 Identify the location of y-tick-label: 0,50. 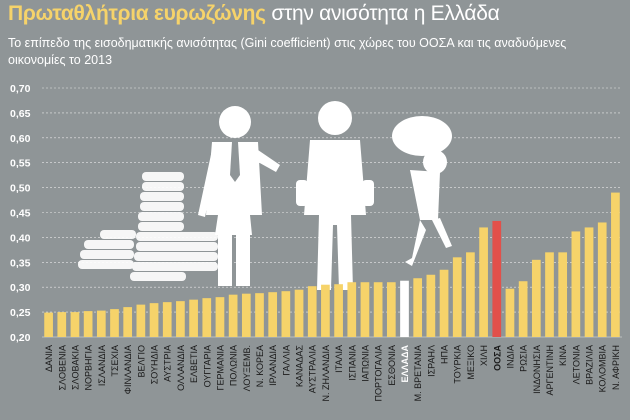
(20, 189).